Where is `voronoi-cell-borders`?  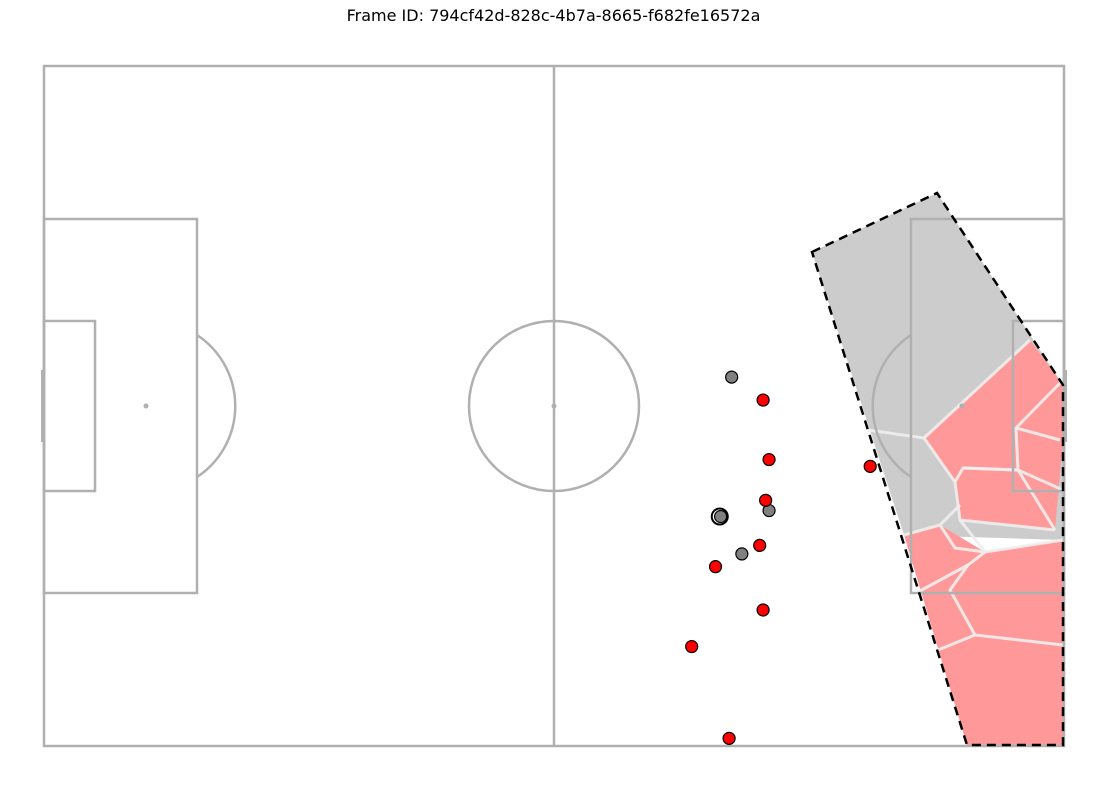
voronoi-cell-borders is located at coordinates (966, 495).